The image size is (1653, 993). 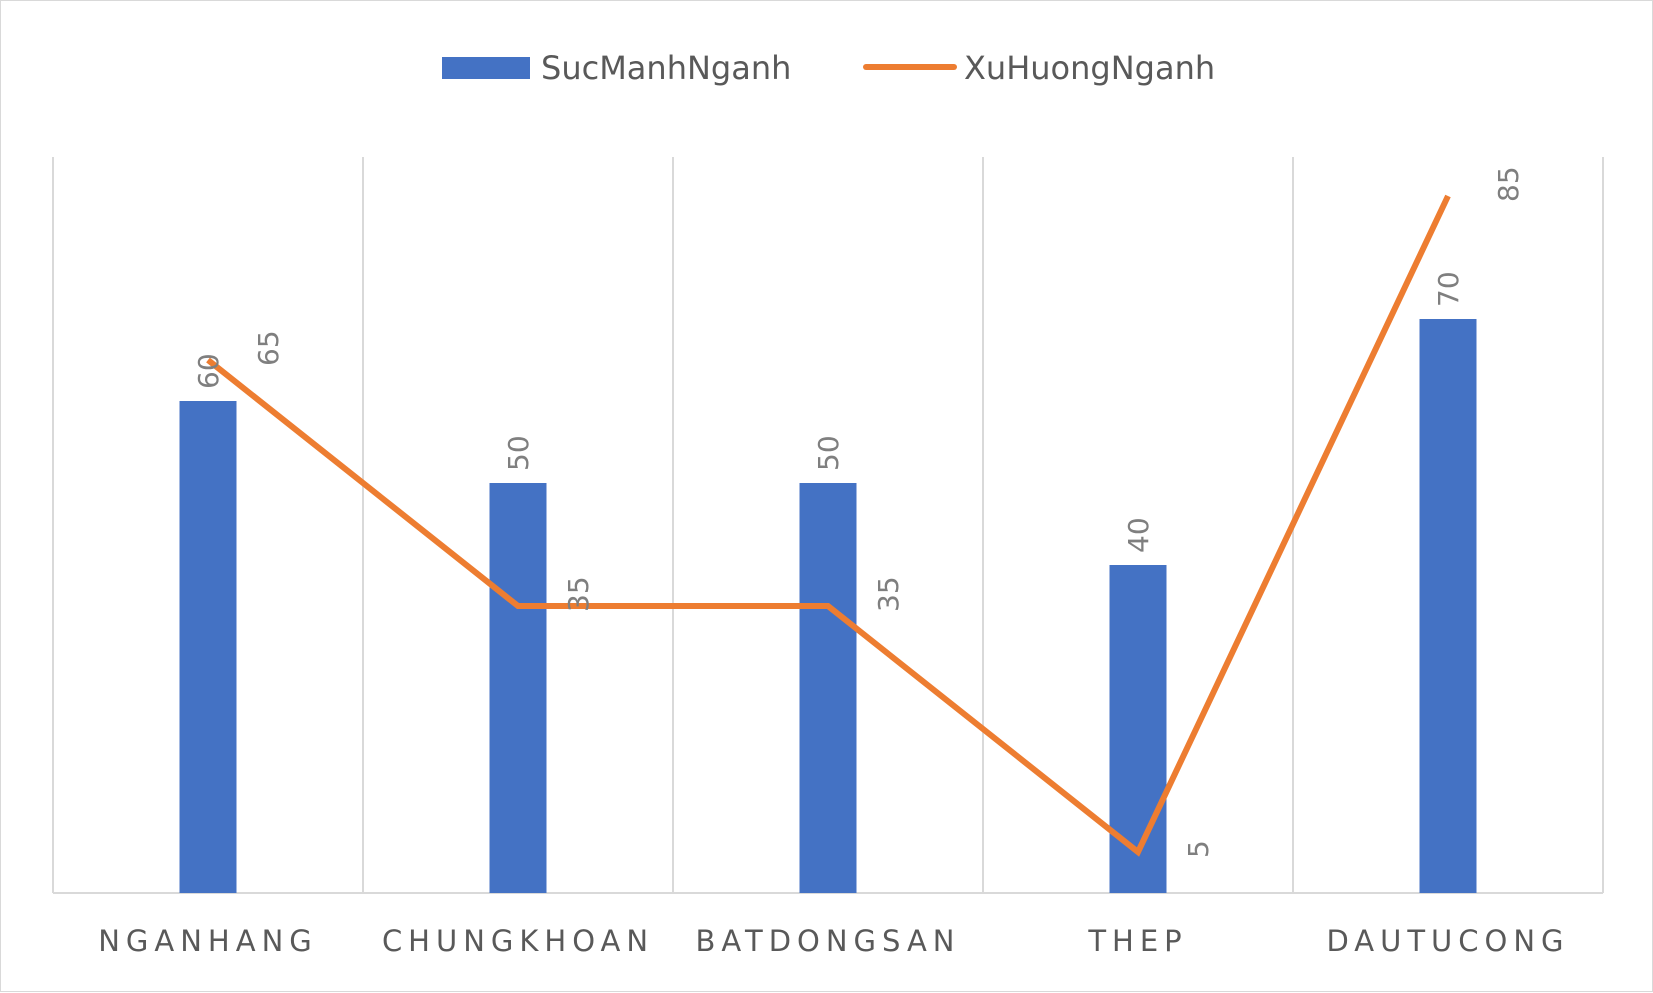 I want to click on category-label: CHUNGKHOAN, so click(x=518, y=941).